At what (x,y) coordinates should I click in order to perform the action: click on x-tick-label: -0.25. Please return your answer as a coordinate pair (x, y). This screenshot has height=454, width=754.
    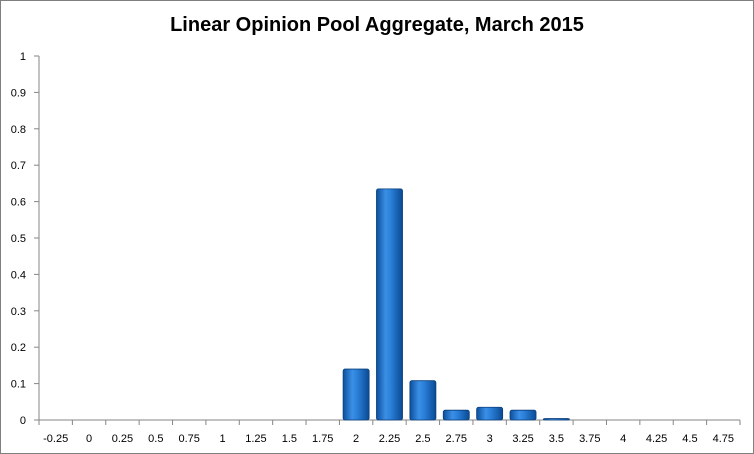
    Looking at the image, I should click on (55, 439).